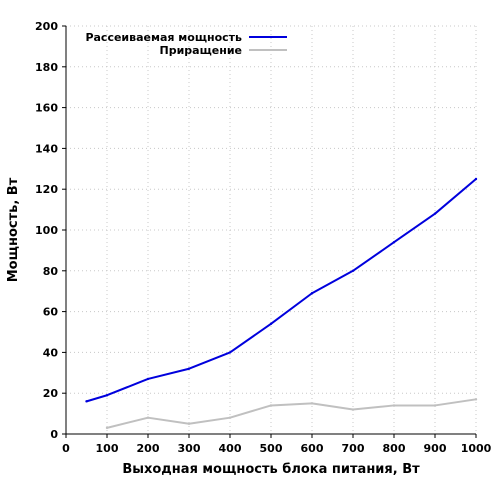  What do you see at coordinates (271, 448) in the screenshot?
I see `x-tick-label: 500` at bounding box center [271, 448].